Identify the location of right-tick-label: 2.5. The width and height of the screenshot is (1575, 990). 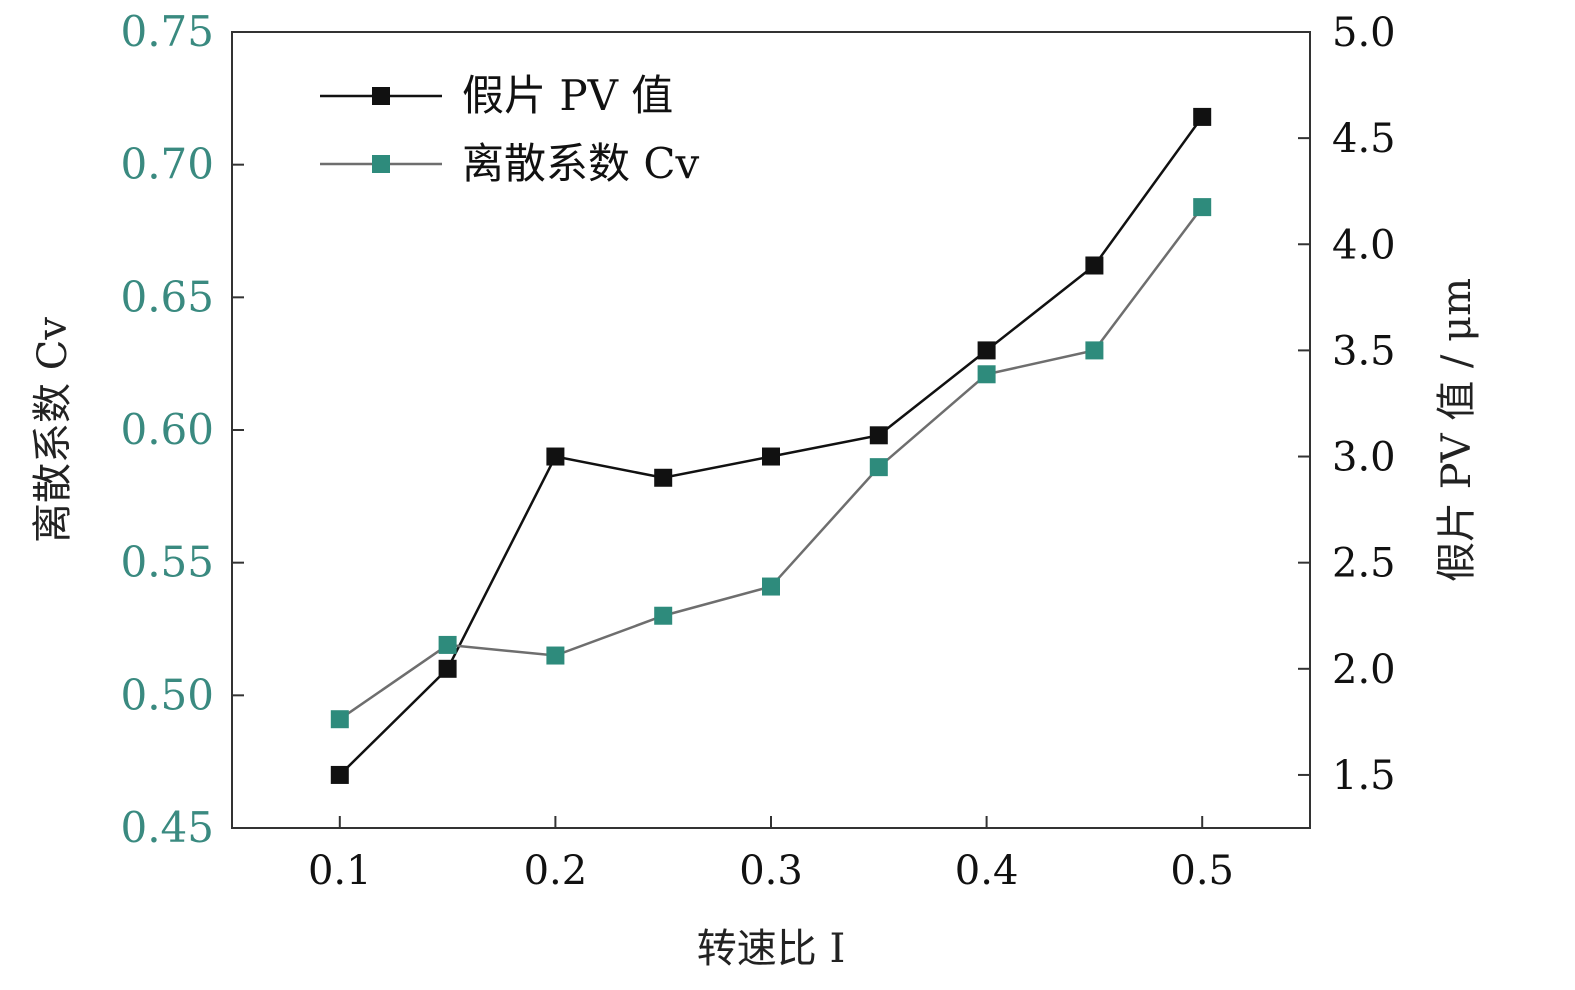
(1364, 564).